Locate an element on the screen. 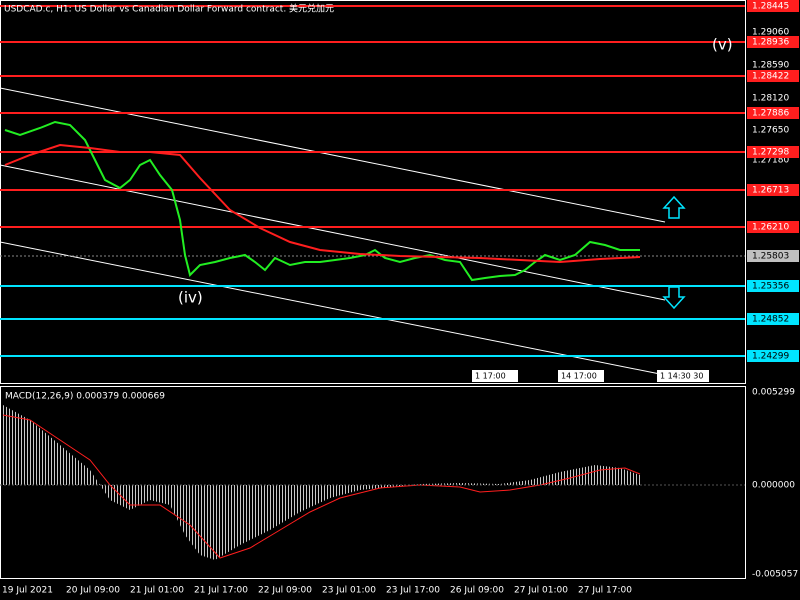  time-tick: 23 Jul 01:00 is located at coordinates (349, 591).